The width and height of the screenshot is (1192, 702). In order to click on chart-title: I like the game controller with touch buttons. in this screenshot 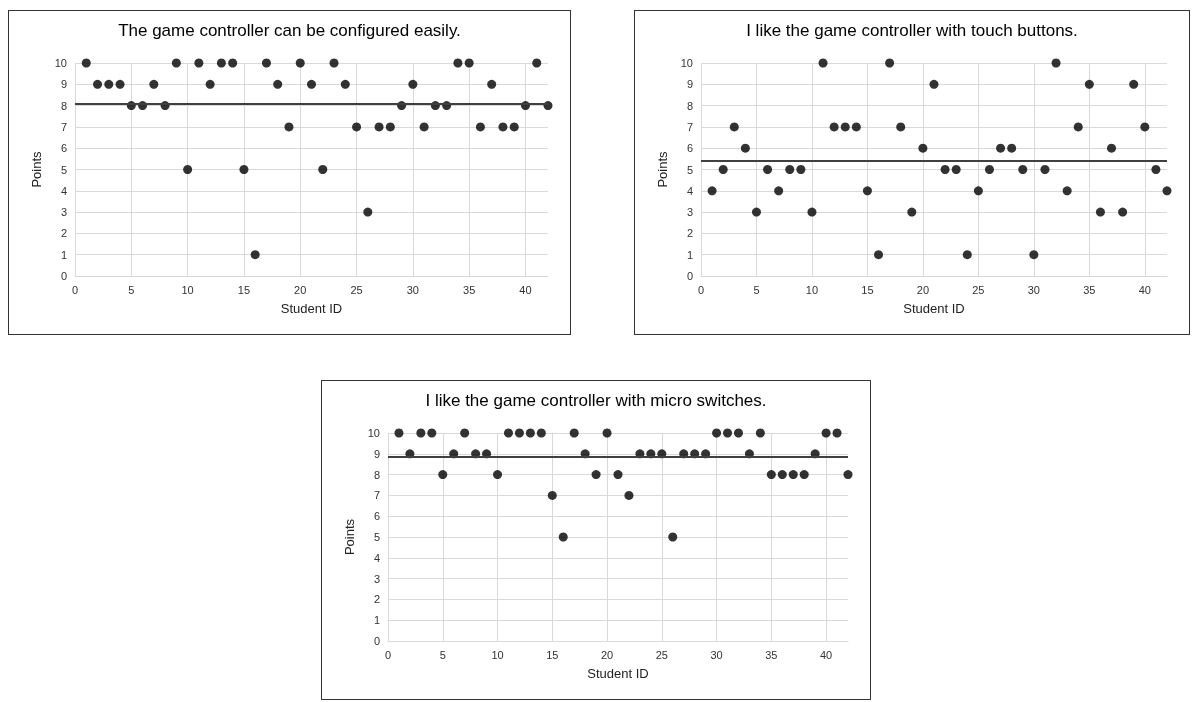, I will do `click(912, 30)`.